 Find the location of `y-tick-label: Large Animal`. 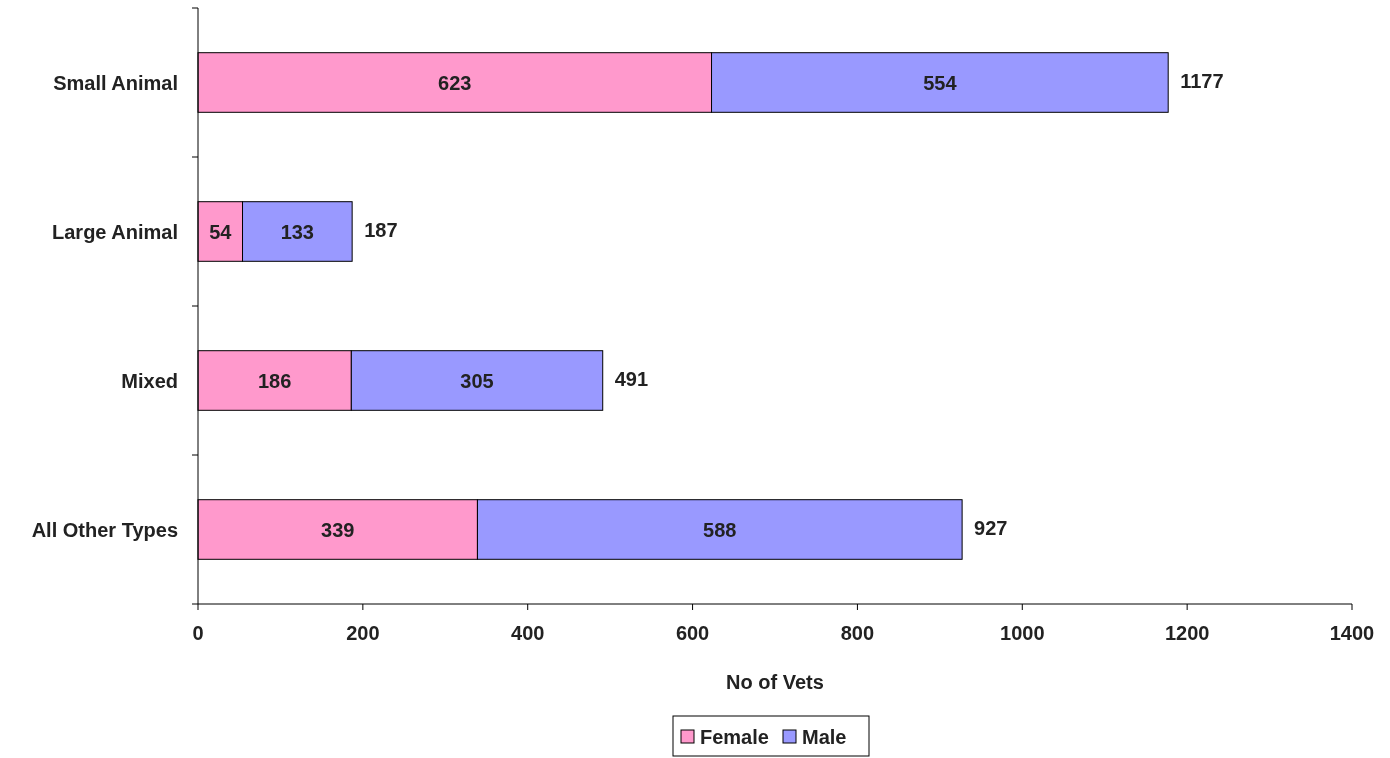

y-tick-label: Large Animal is located at coordinates (115, 231).